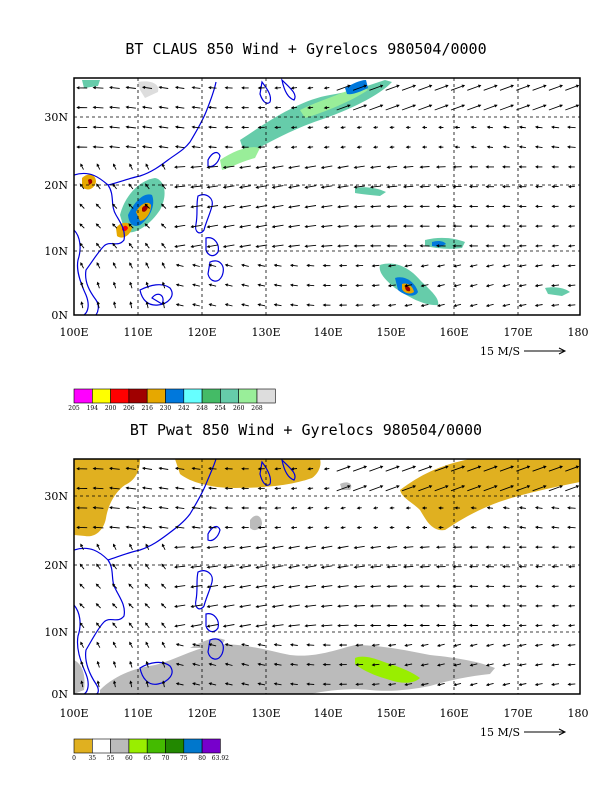 The width and height of the screenshot is (612, 792). What do you see at coordinates (578, 332) in the screenshot?
I see `map1-lon-label: 180` at bounding box center [578, 332].